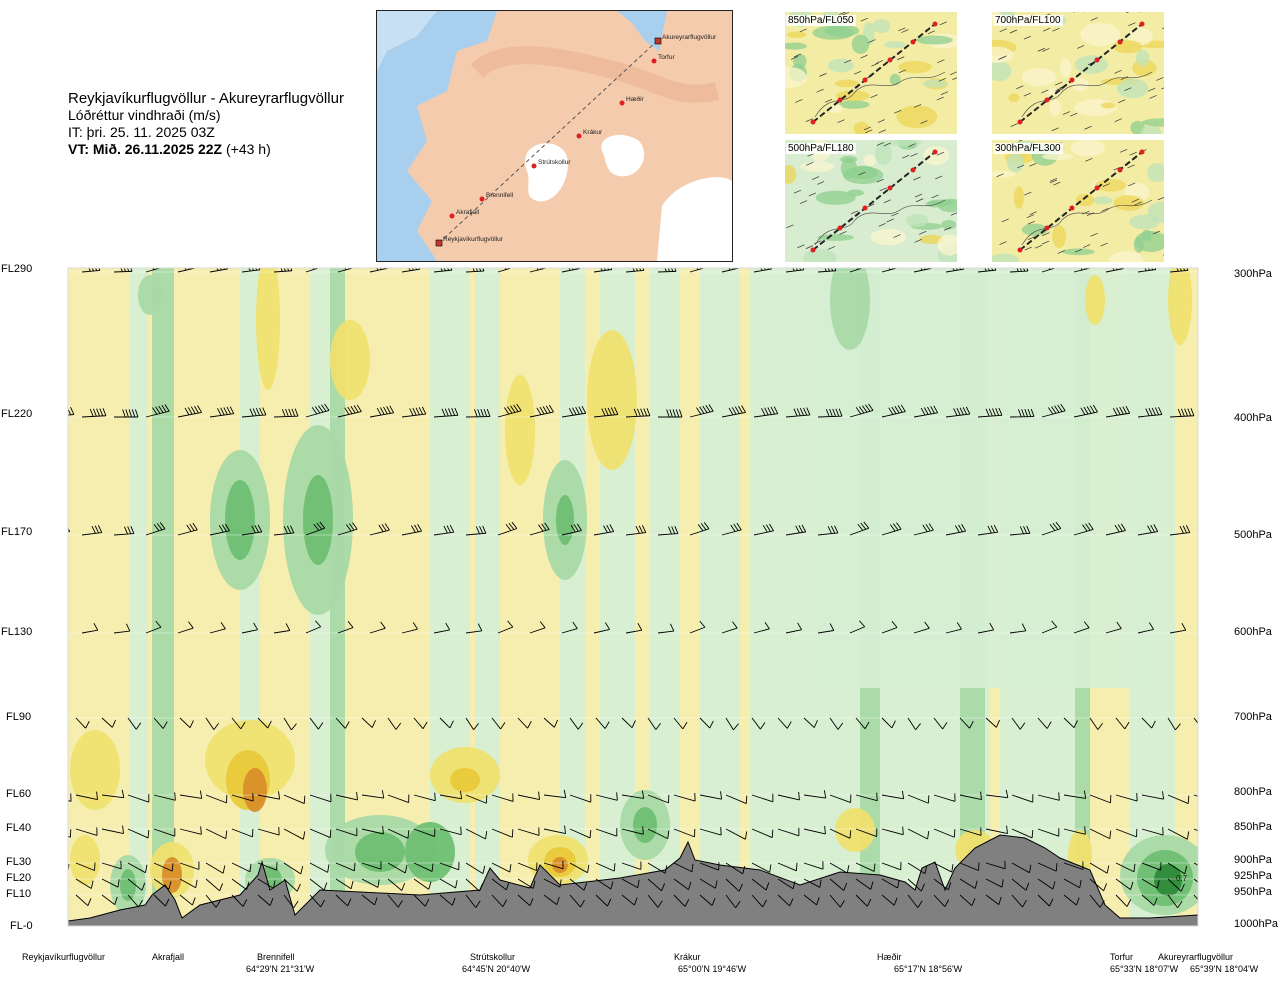 This screenshot has height=981, width=1280. I want to click on level-map-300: 300hPa/FL300, so click(1078, 201).